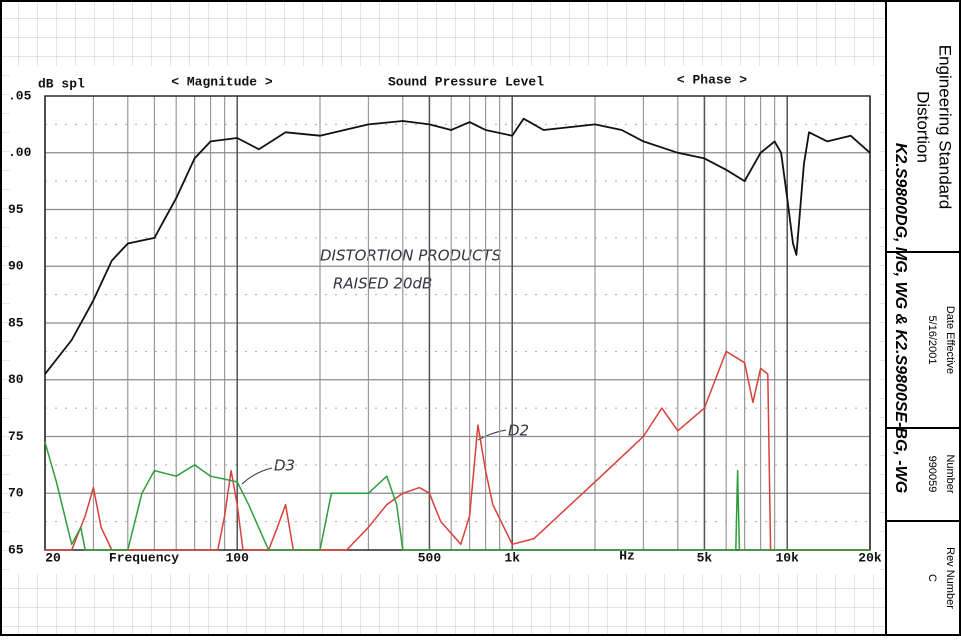 The width and height of the screenshot is (961, 641). What do you see at coordinates (20, 152) in the screenshot?
I see `y-tick-label: .00` at bounding box center [20, 152].